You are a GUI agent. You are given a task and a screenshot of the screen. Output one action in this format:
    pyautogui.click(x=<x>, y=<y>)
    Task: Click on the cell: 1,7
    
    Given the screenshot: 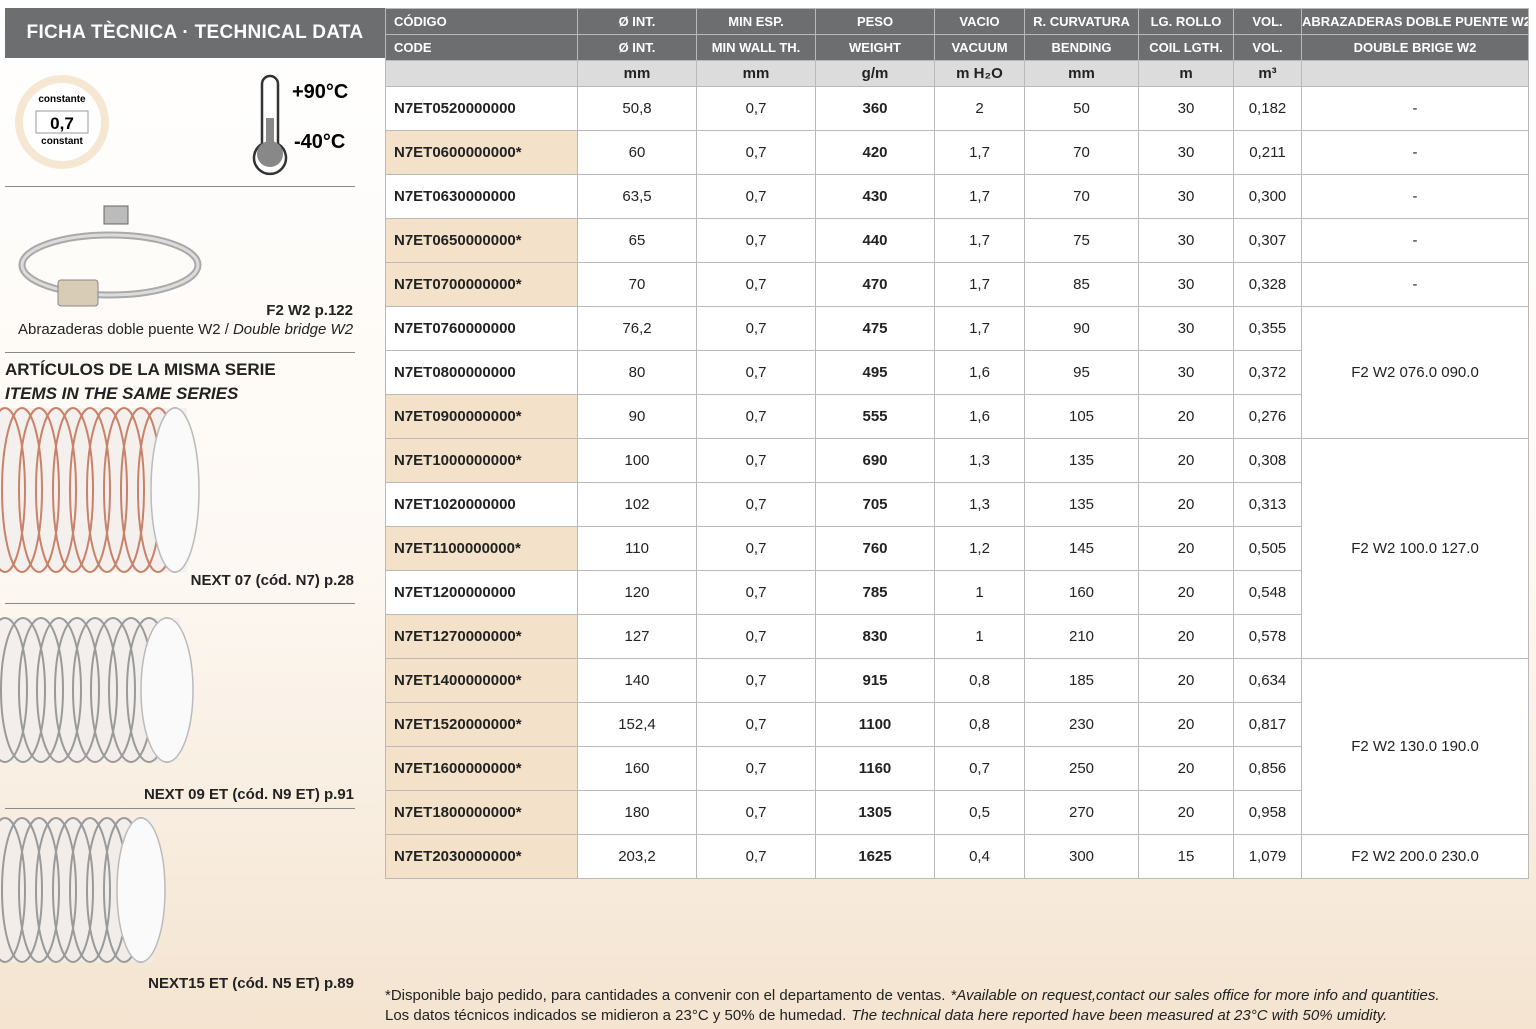 What is the action you would take?
    pyautogui.click(x=979, y=152)
    